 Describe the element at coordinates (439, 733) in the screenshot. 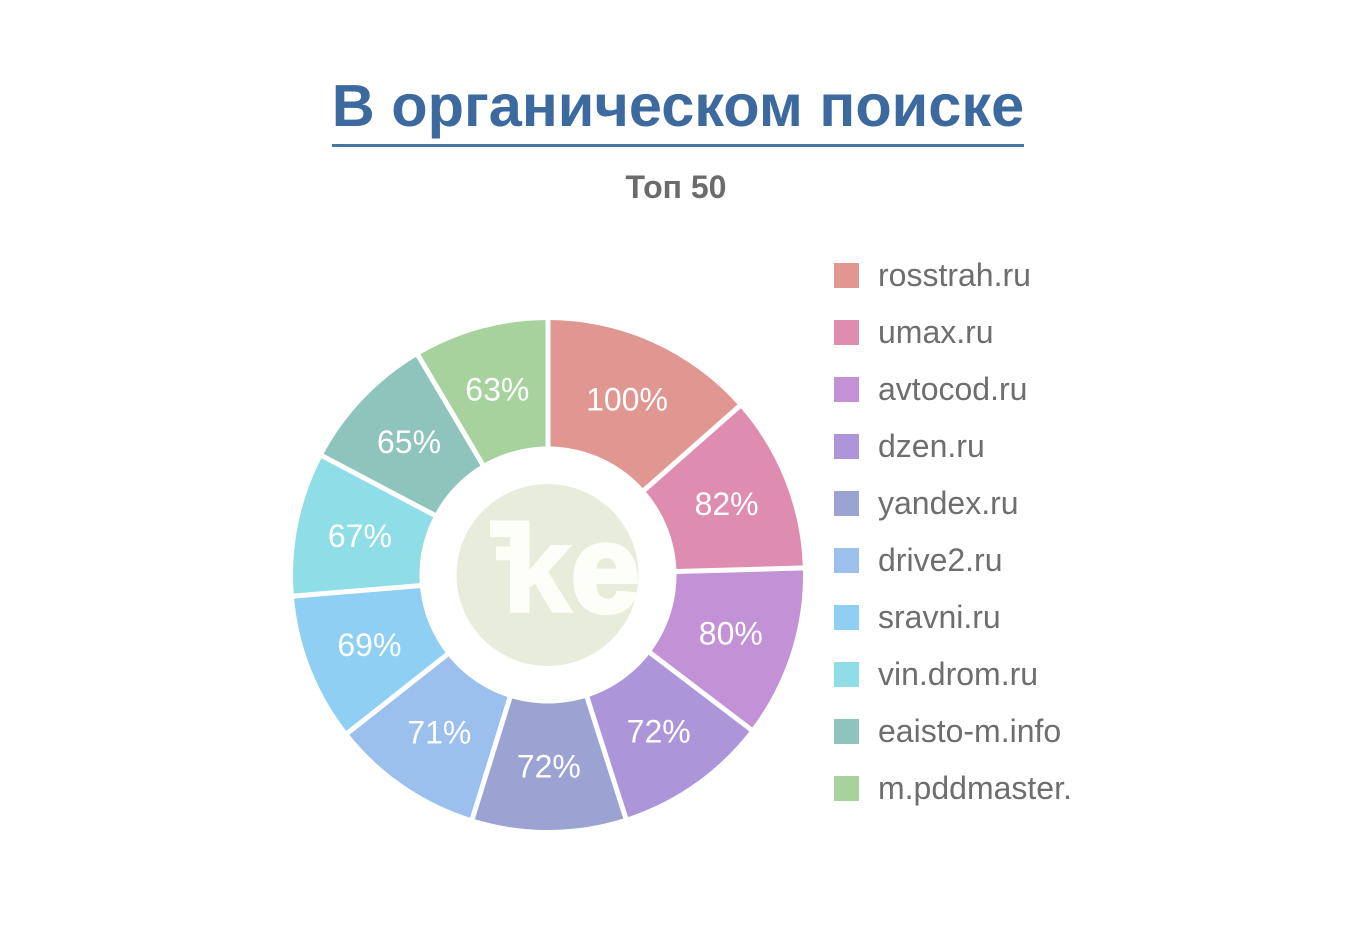

I see `svg-text: 71%` at that location.